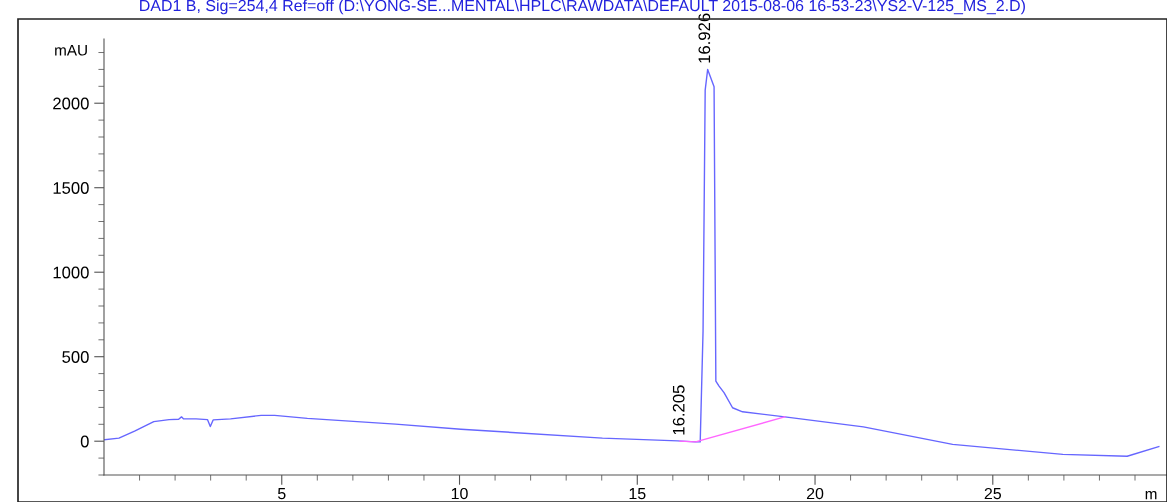 This screenshot has width=1167, height=502. What do you see at coordinates (71, 103) in the screenshot?
I see `y-tick-label: 2000` at bounding box center [71, 103].